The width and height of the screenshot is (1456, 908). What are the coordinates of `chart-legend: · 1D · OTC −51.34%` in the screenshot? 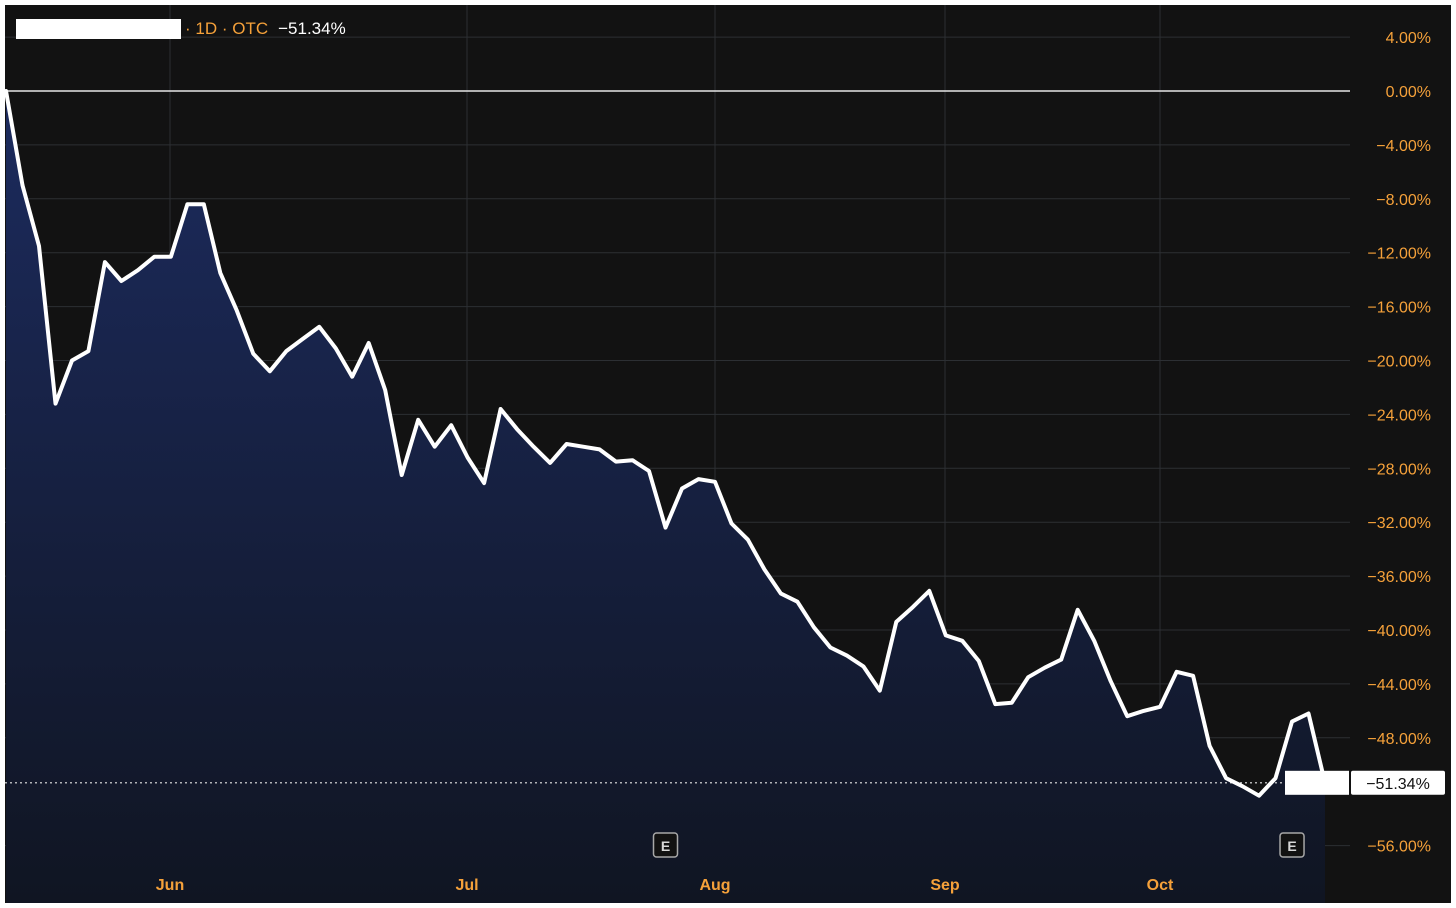 It's located at (181, 29).